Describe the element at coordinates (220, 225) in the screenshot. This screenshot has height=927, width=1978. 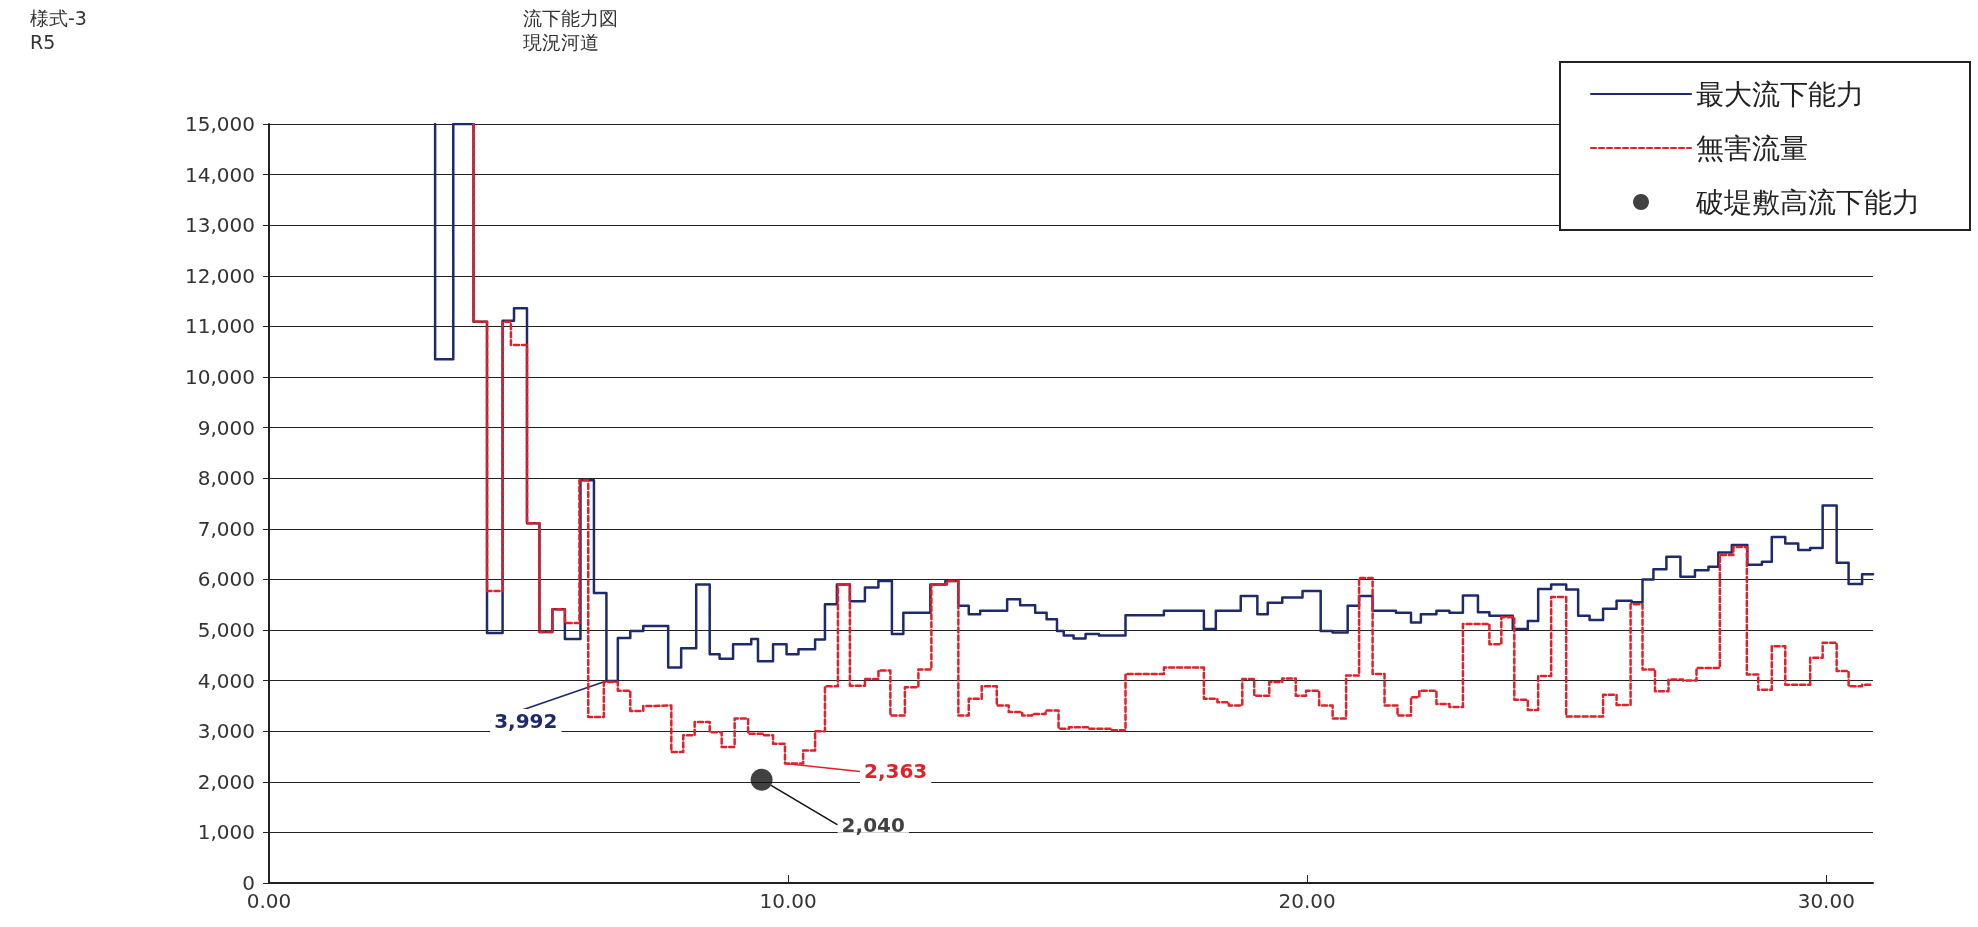
I see `y-tick-label: 13,000` at that location.